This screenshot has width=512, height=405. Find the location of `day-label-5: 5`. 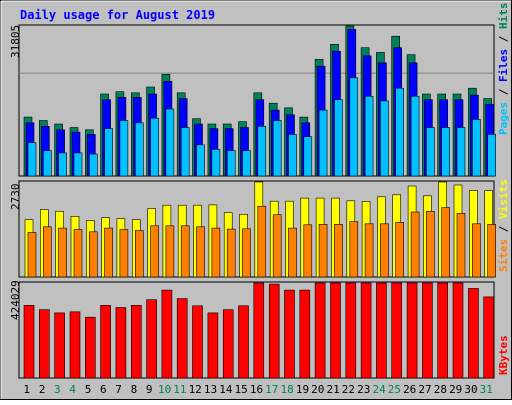

day-label-5: 5 is located at coordinates (88, 389).